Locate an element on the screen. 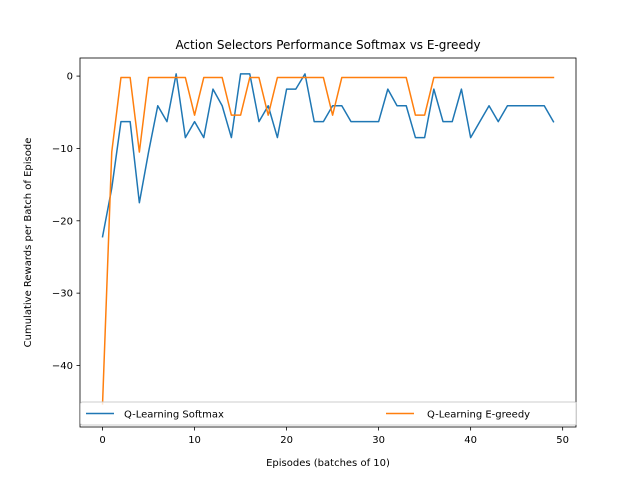 The width and height of the screenshot is (640, 480). x-tick-label: 30 is located at coordinates (378, 440).